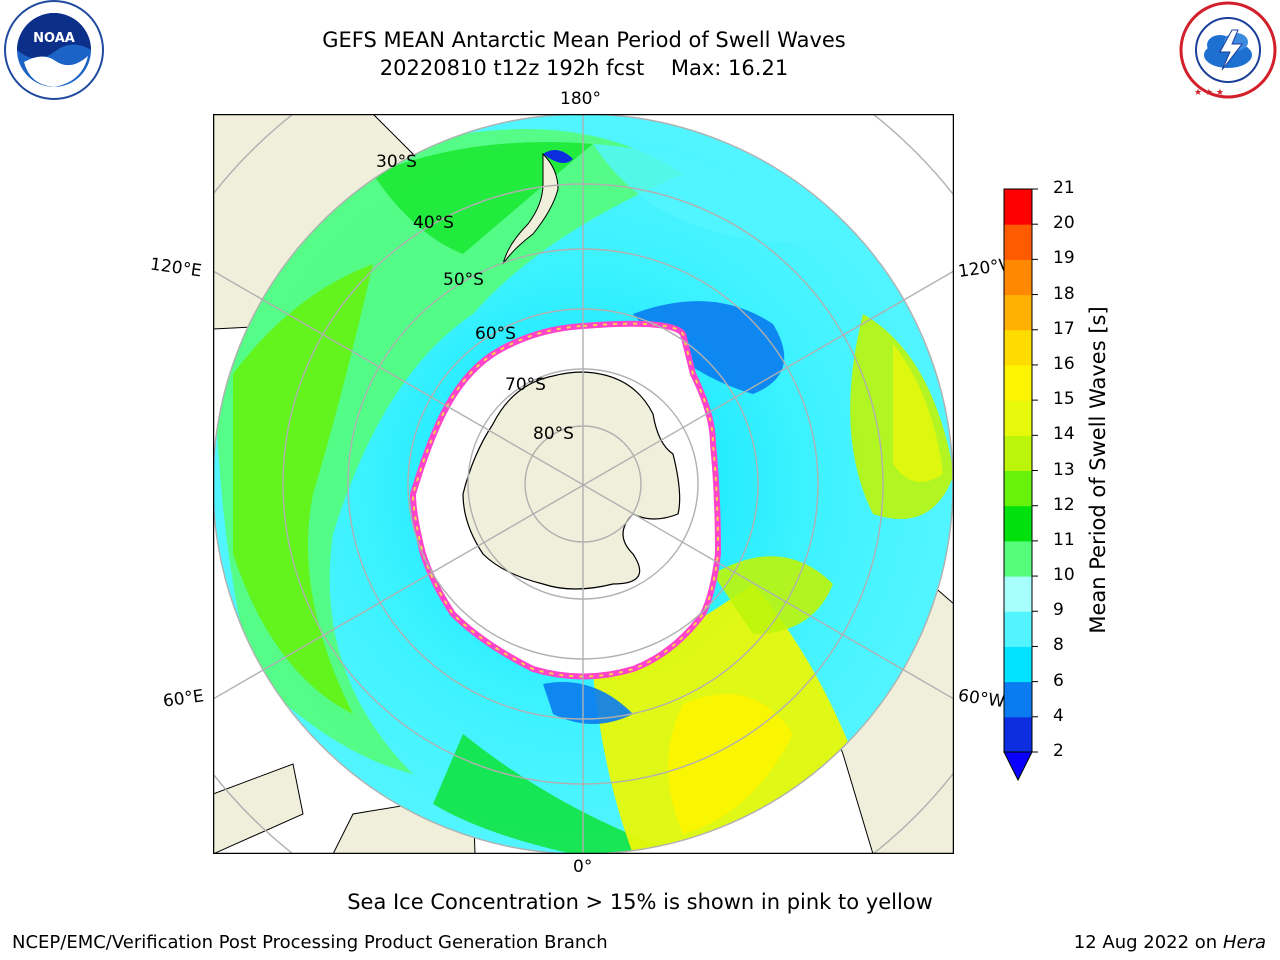  I want to click on noaa-logo: NOAA, so click(54, 52).